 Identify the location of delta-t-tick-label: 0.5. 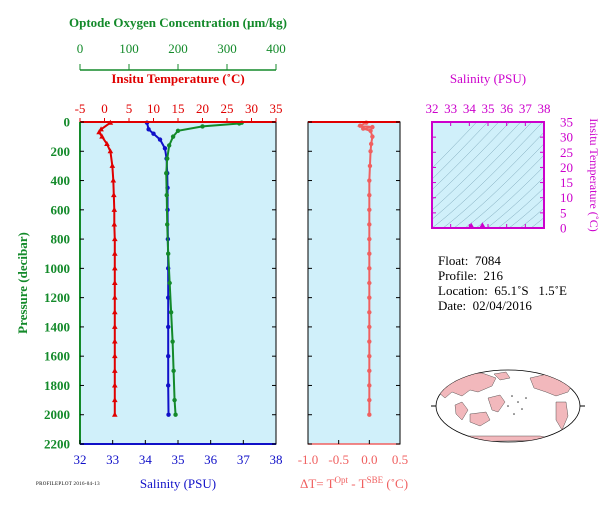
(400, 459).